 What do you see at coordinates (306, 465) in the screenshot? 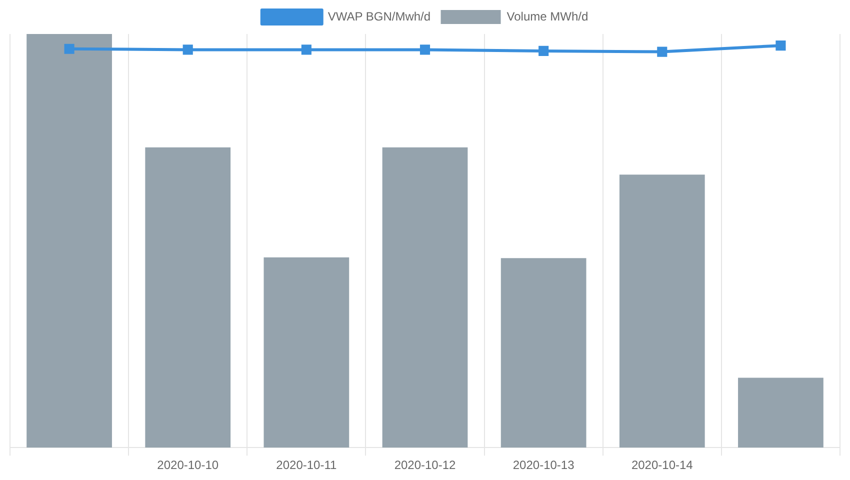
I see `x-tick-label: 2020-10-11` at bounding box center [306, 465].